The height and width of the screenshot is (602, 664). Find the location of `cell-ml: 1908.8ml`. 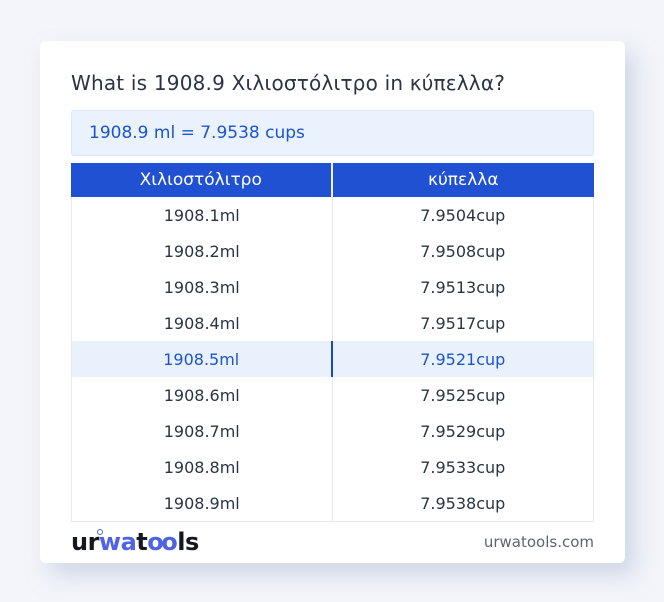

cell-ml: 1908.8ml is located at coordinates (202, 467).